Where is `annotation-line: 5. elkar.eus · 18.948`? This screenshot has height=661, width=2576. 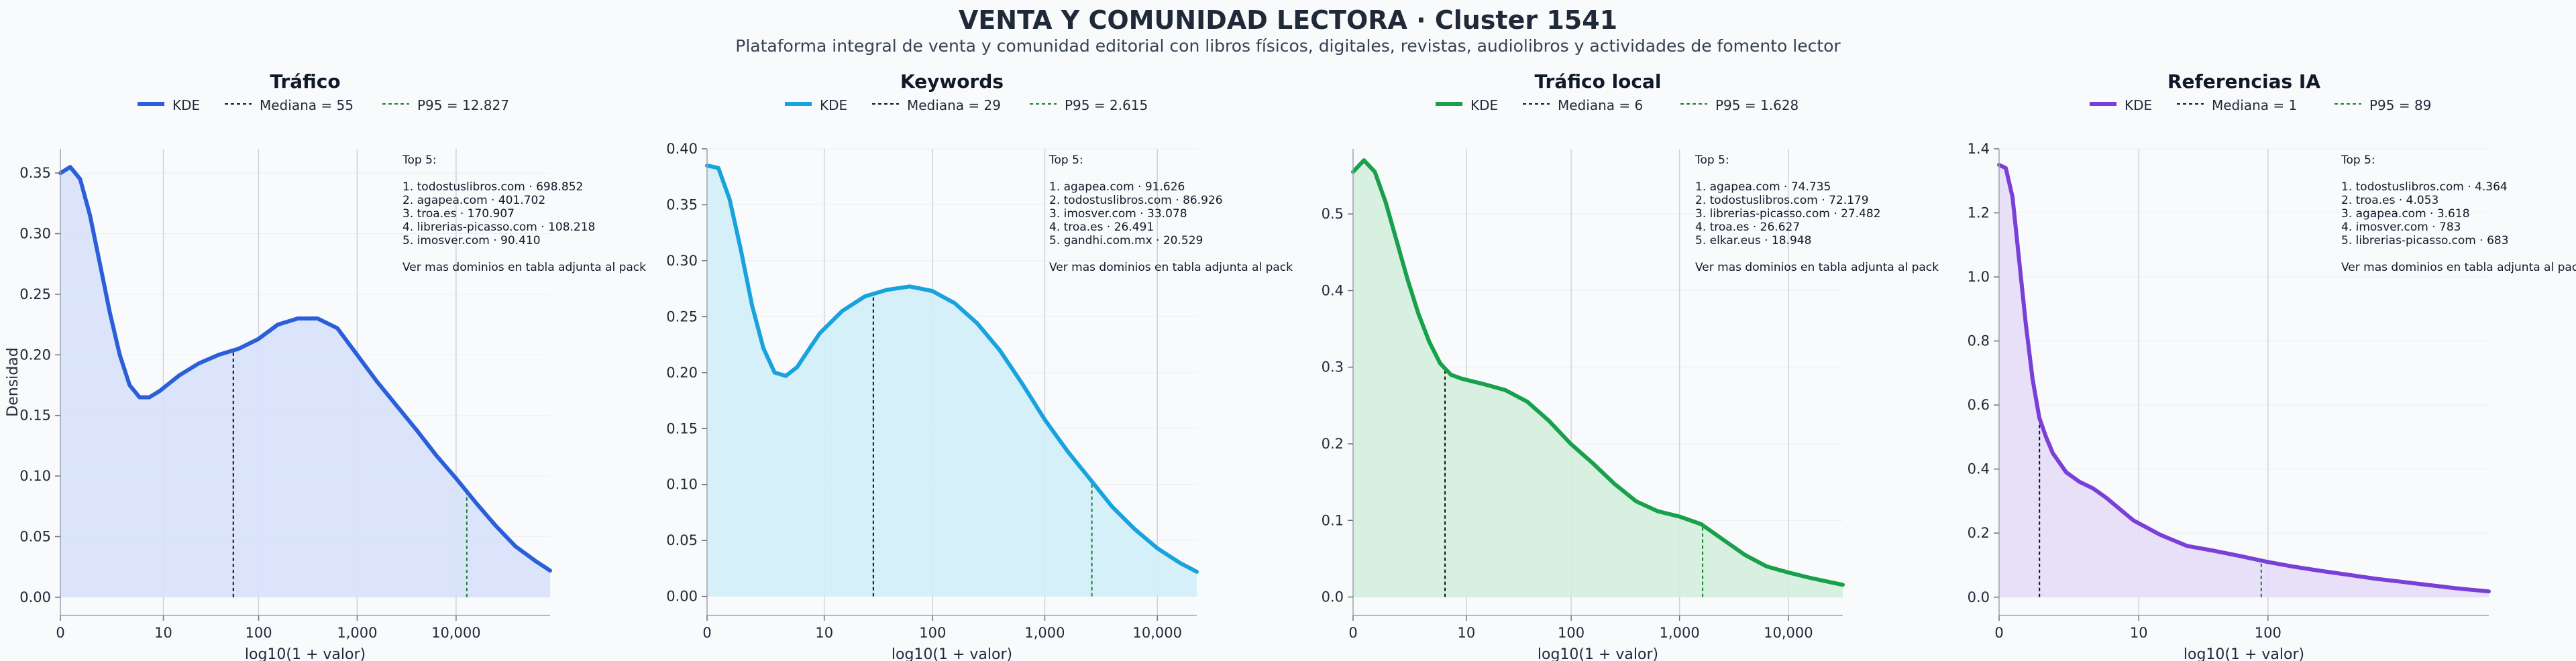
annotation-line: 5. elkar.eus · 18.948 is located at coordinates (1753, 240).